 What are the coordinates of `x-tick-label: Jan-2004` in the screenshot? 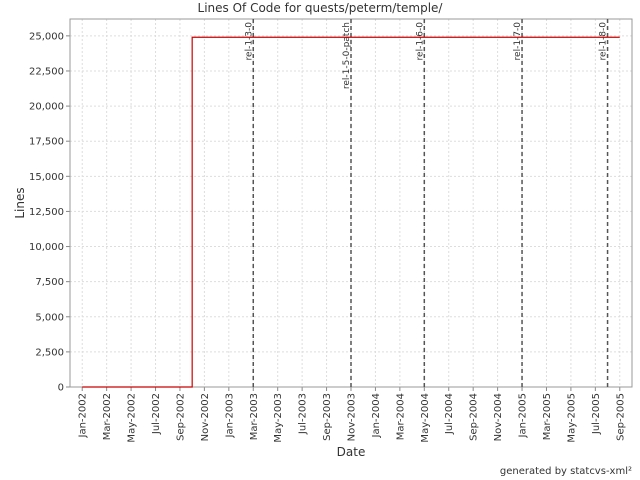 It's located at (376, 415).